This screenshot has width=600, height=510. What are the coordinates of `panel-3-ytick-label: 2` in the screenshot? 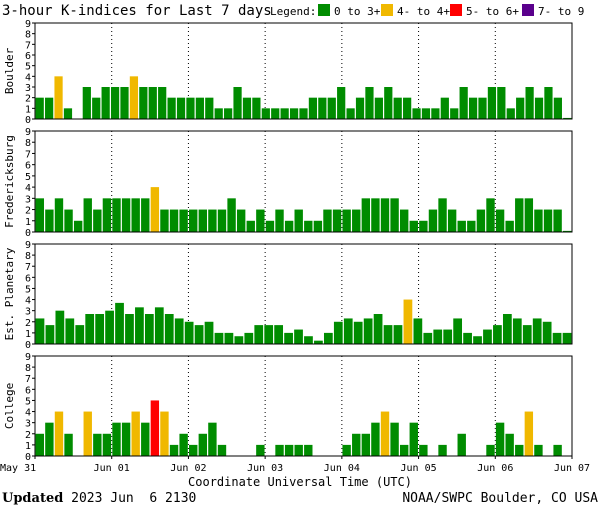 It's located at (28, 323).